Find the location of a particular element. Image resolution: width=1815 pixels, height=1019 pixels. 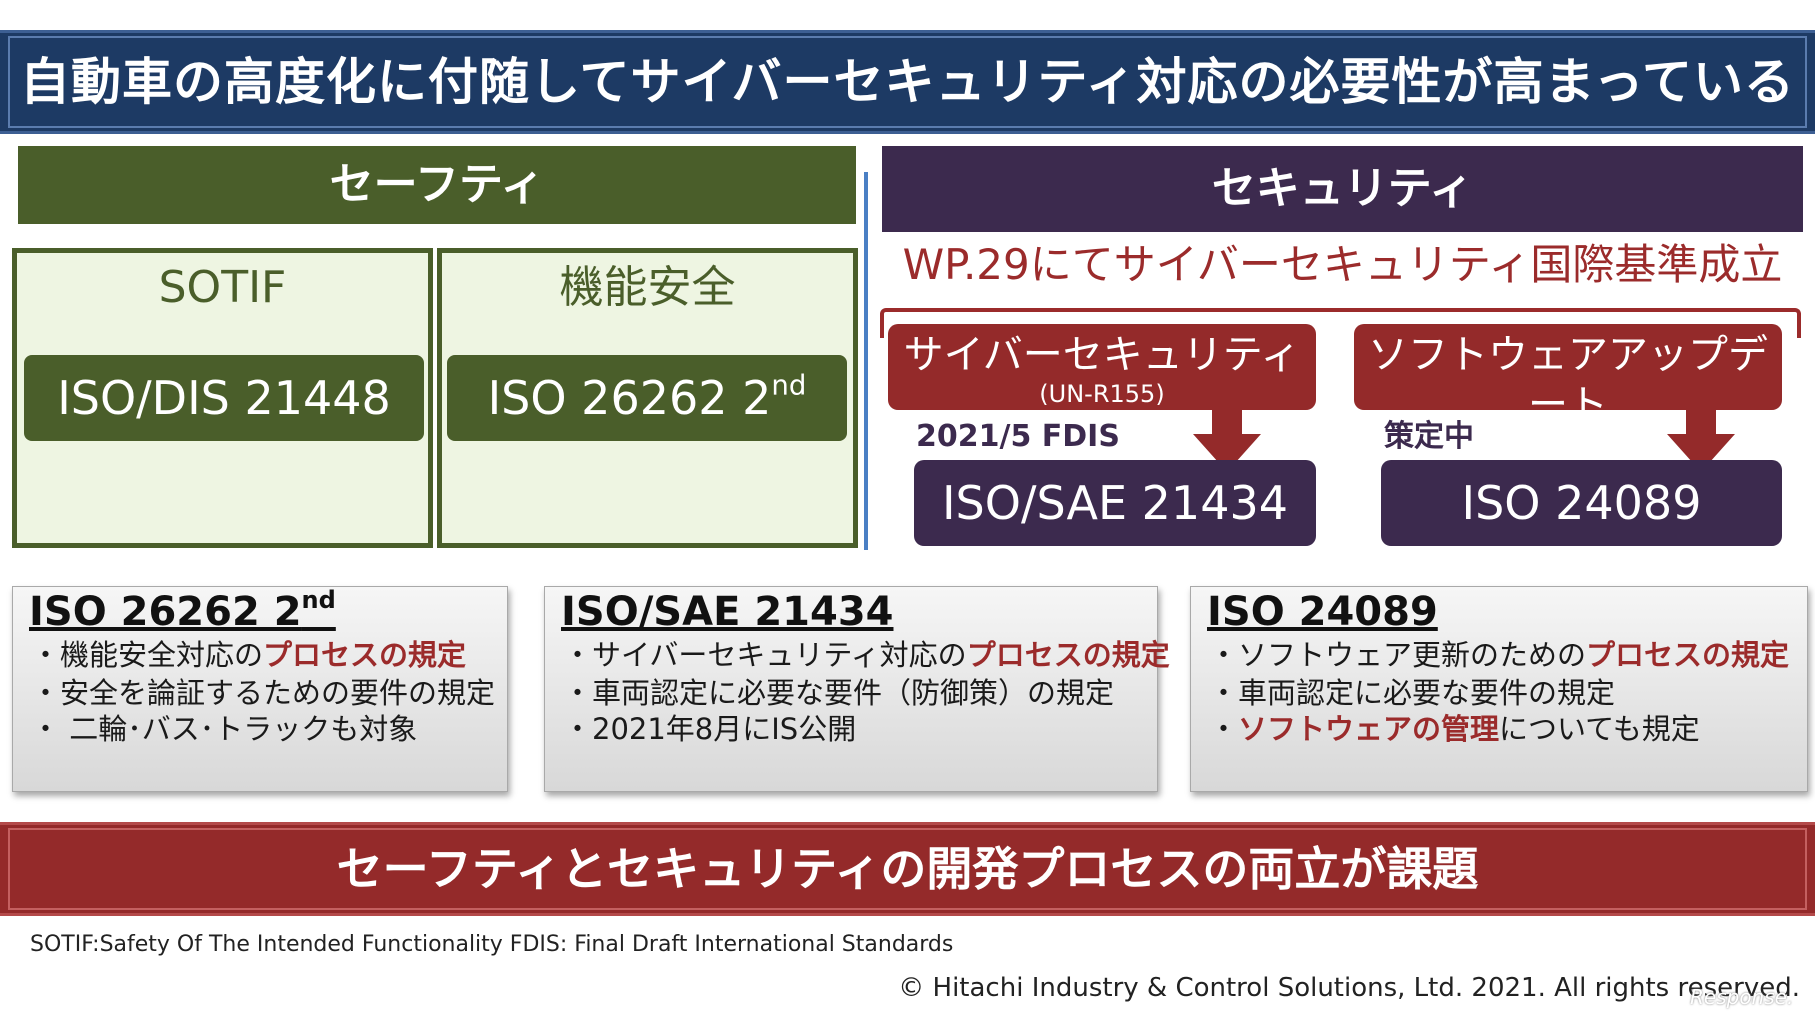

wp29-bracket is located at coordinates (1340, 323).